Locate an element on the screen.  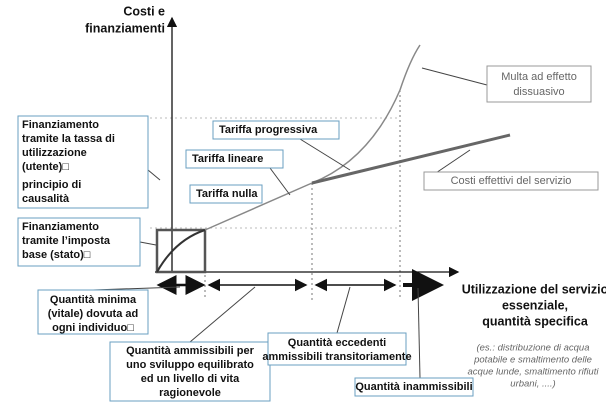
label-line: tramite la tassa di is located at coordinates (68, 139).